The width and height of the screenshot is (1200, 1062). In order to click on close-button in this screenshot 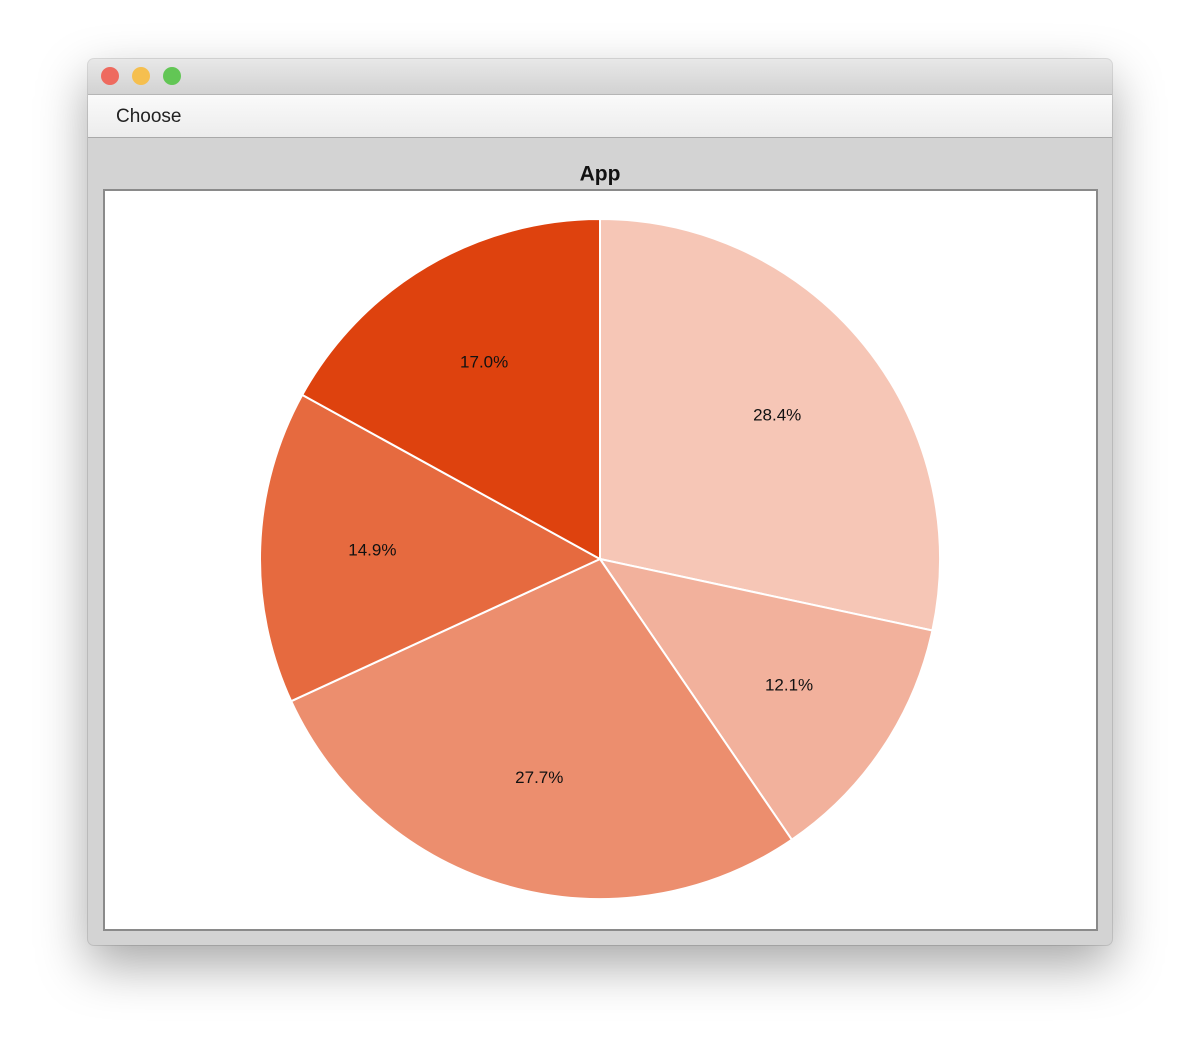, I will do `click(110, 76)`.